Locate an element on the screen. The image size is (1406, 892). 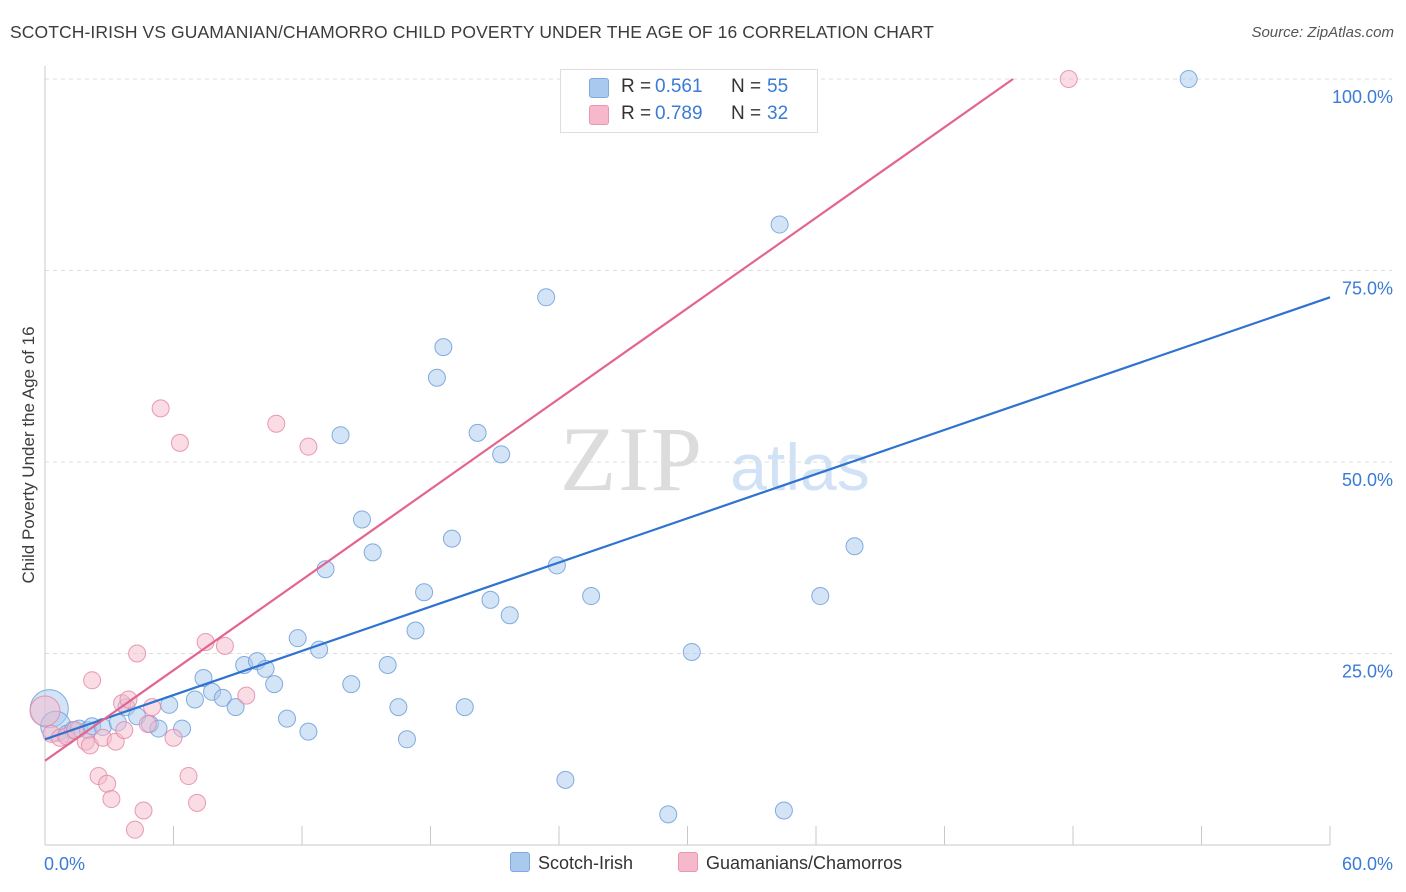
watermark-atlas: atlas is located at coordinates (799, 467).